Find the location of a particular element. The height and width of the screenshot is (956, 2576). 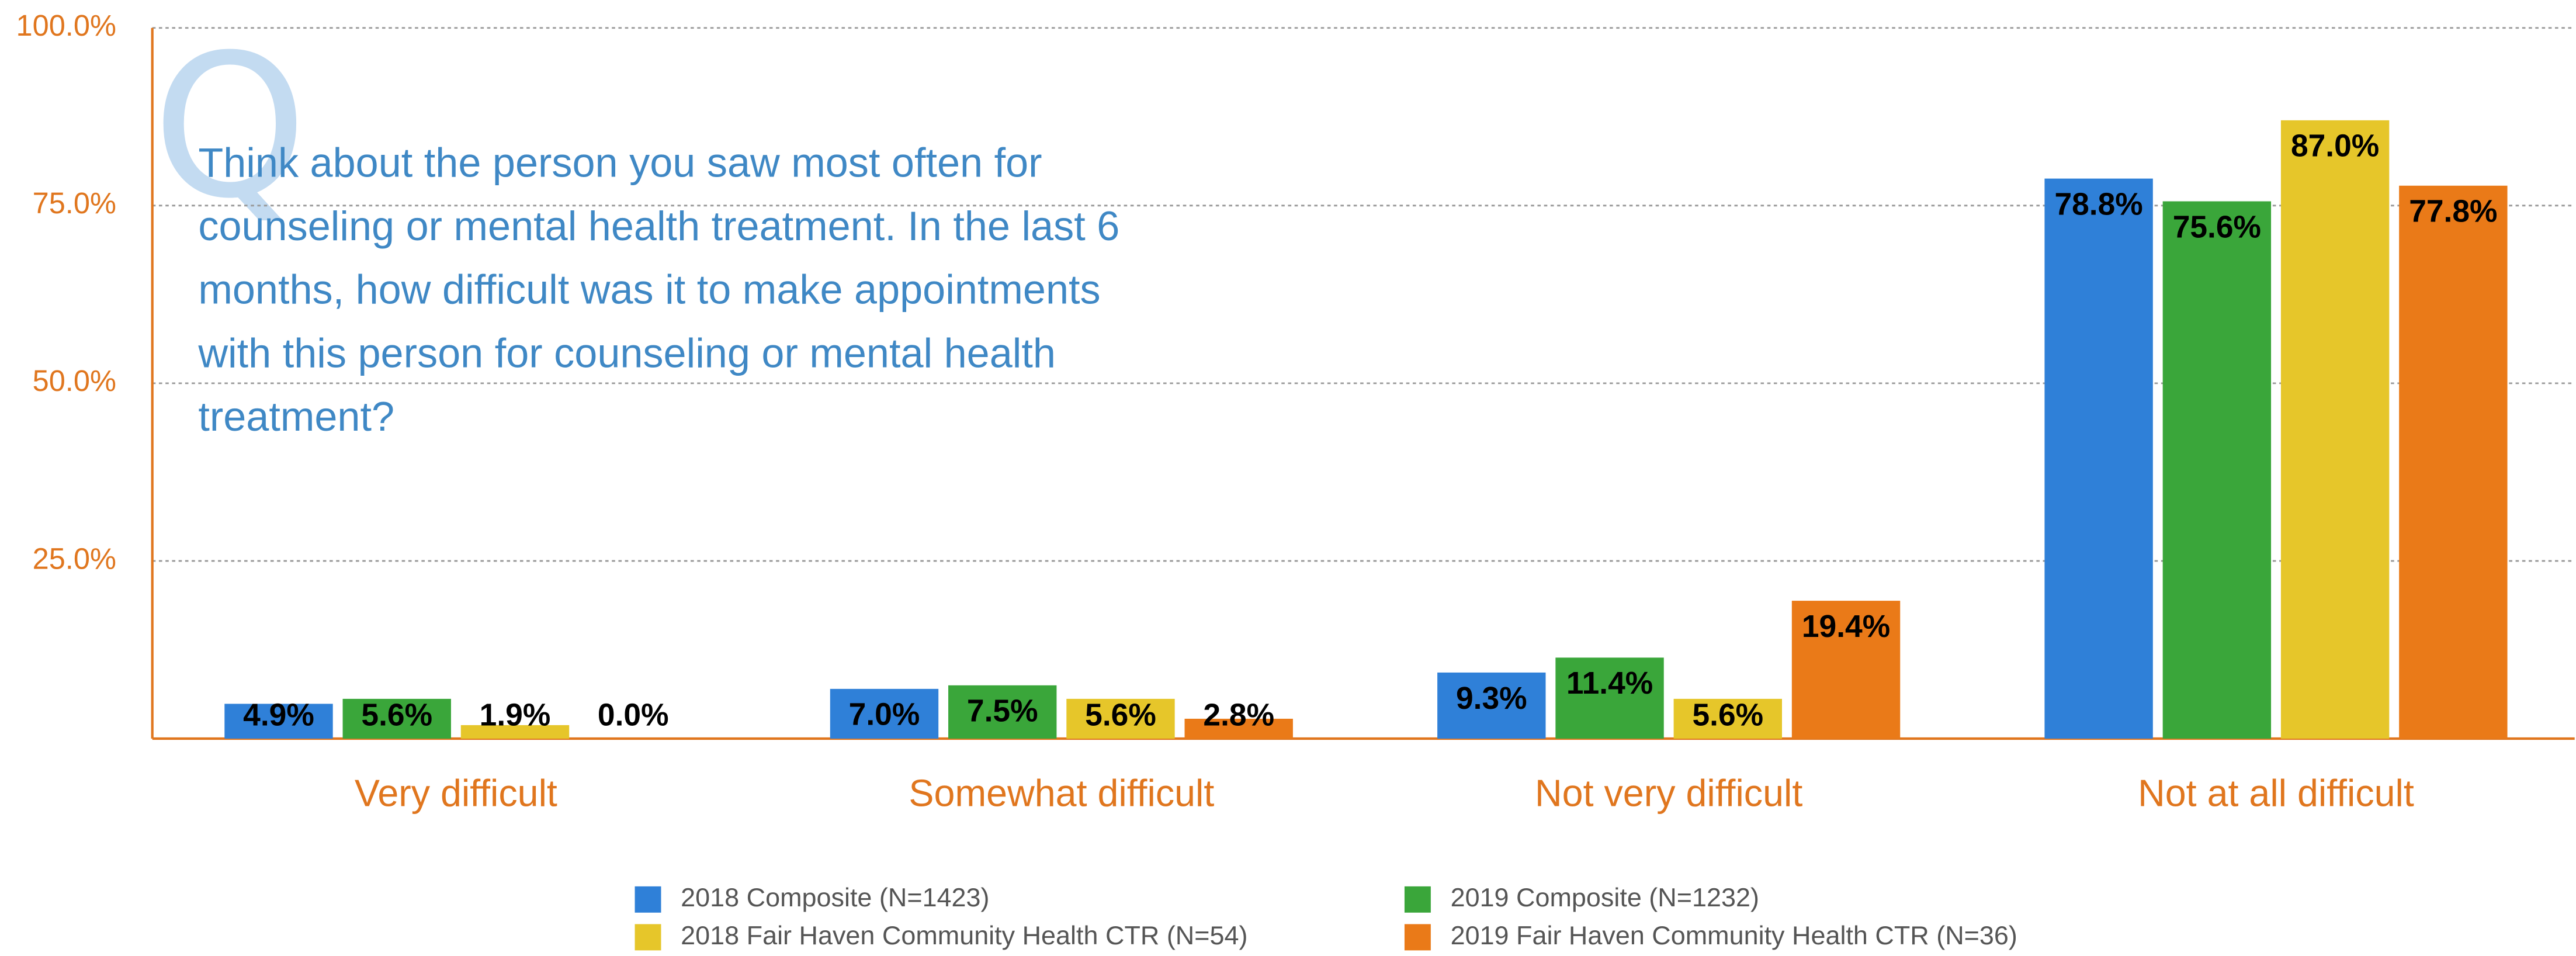

y-tick-label: 25.0% is located at coordinates (74, 558).